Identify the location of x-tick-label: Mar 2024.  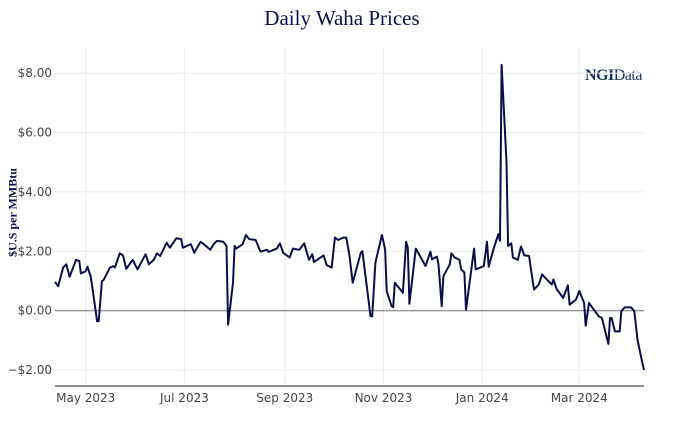
(579, 398).